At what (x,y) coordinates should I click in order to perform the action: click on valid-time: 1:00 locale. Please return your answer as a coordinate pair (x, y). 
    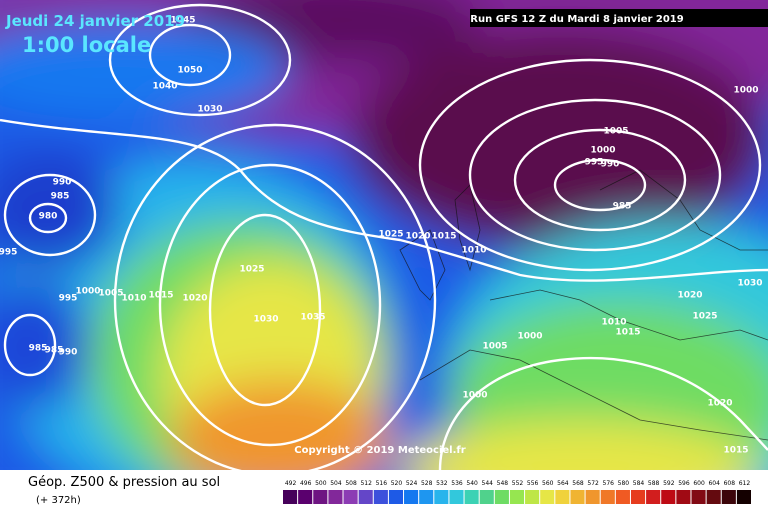
    Looking at the image, I should click on (86, 45).